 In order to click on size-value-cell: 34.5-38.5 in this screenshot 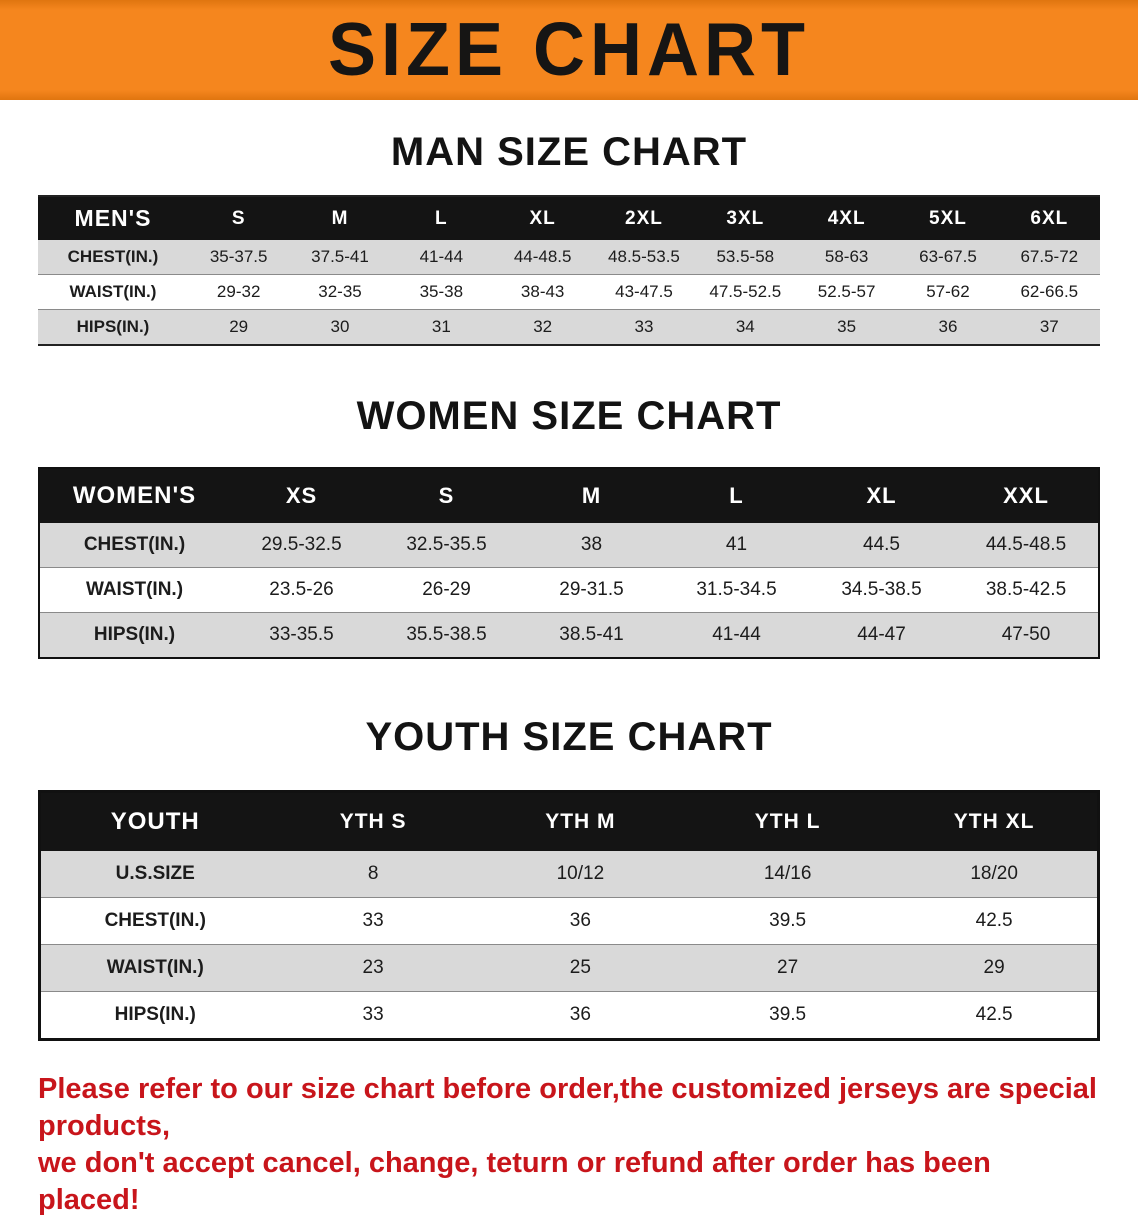, I will do `click(881, 589)`.